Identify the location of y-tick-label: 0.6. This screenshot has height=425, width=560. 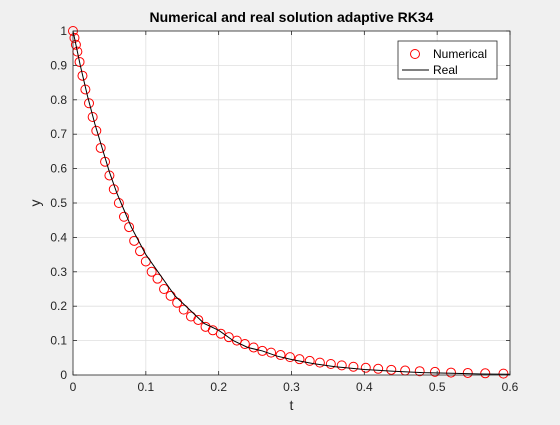
(58, 169).